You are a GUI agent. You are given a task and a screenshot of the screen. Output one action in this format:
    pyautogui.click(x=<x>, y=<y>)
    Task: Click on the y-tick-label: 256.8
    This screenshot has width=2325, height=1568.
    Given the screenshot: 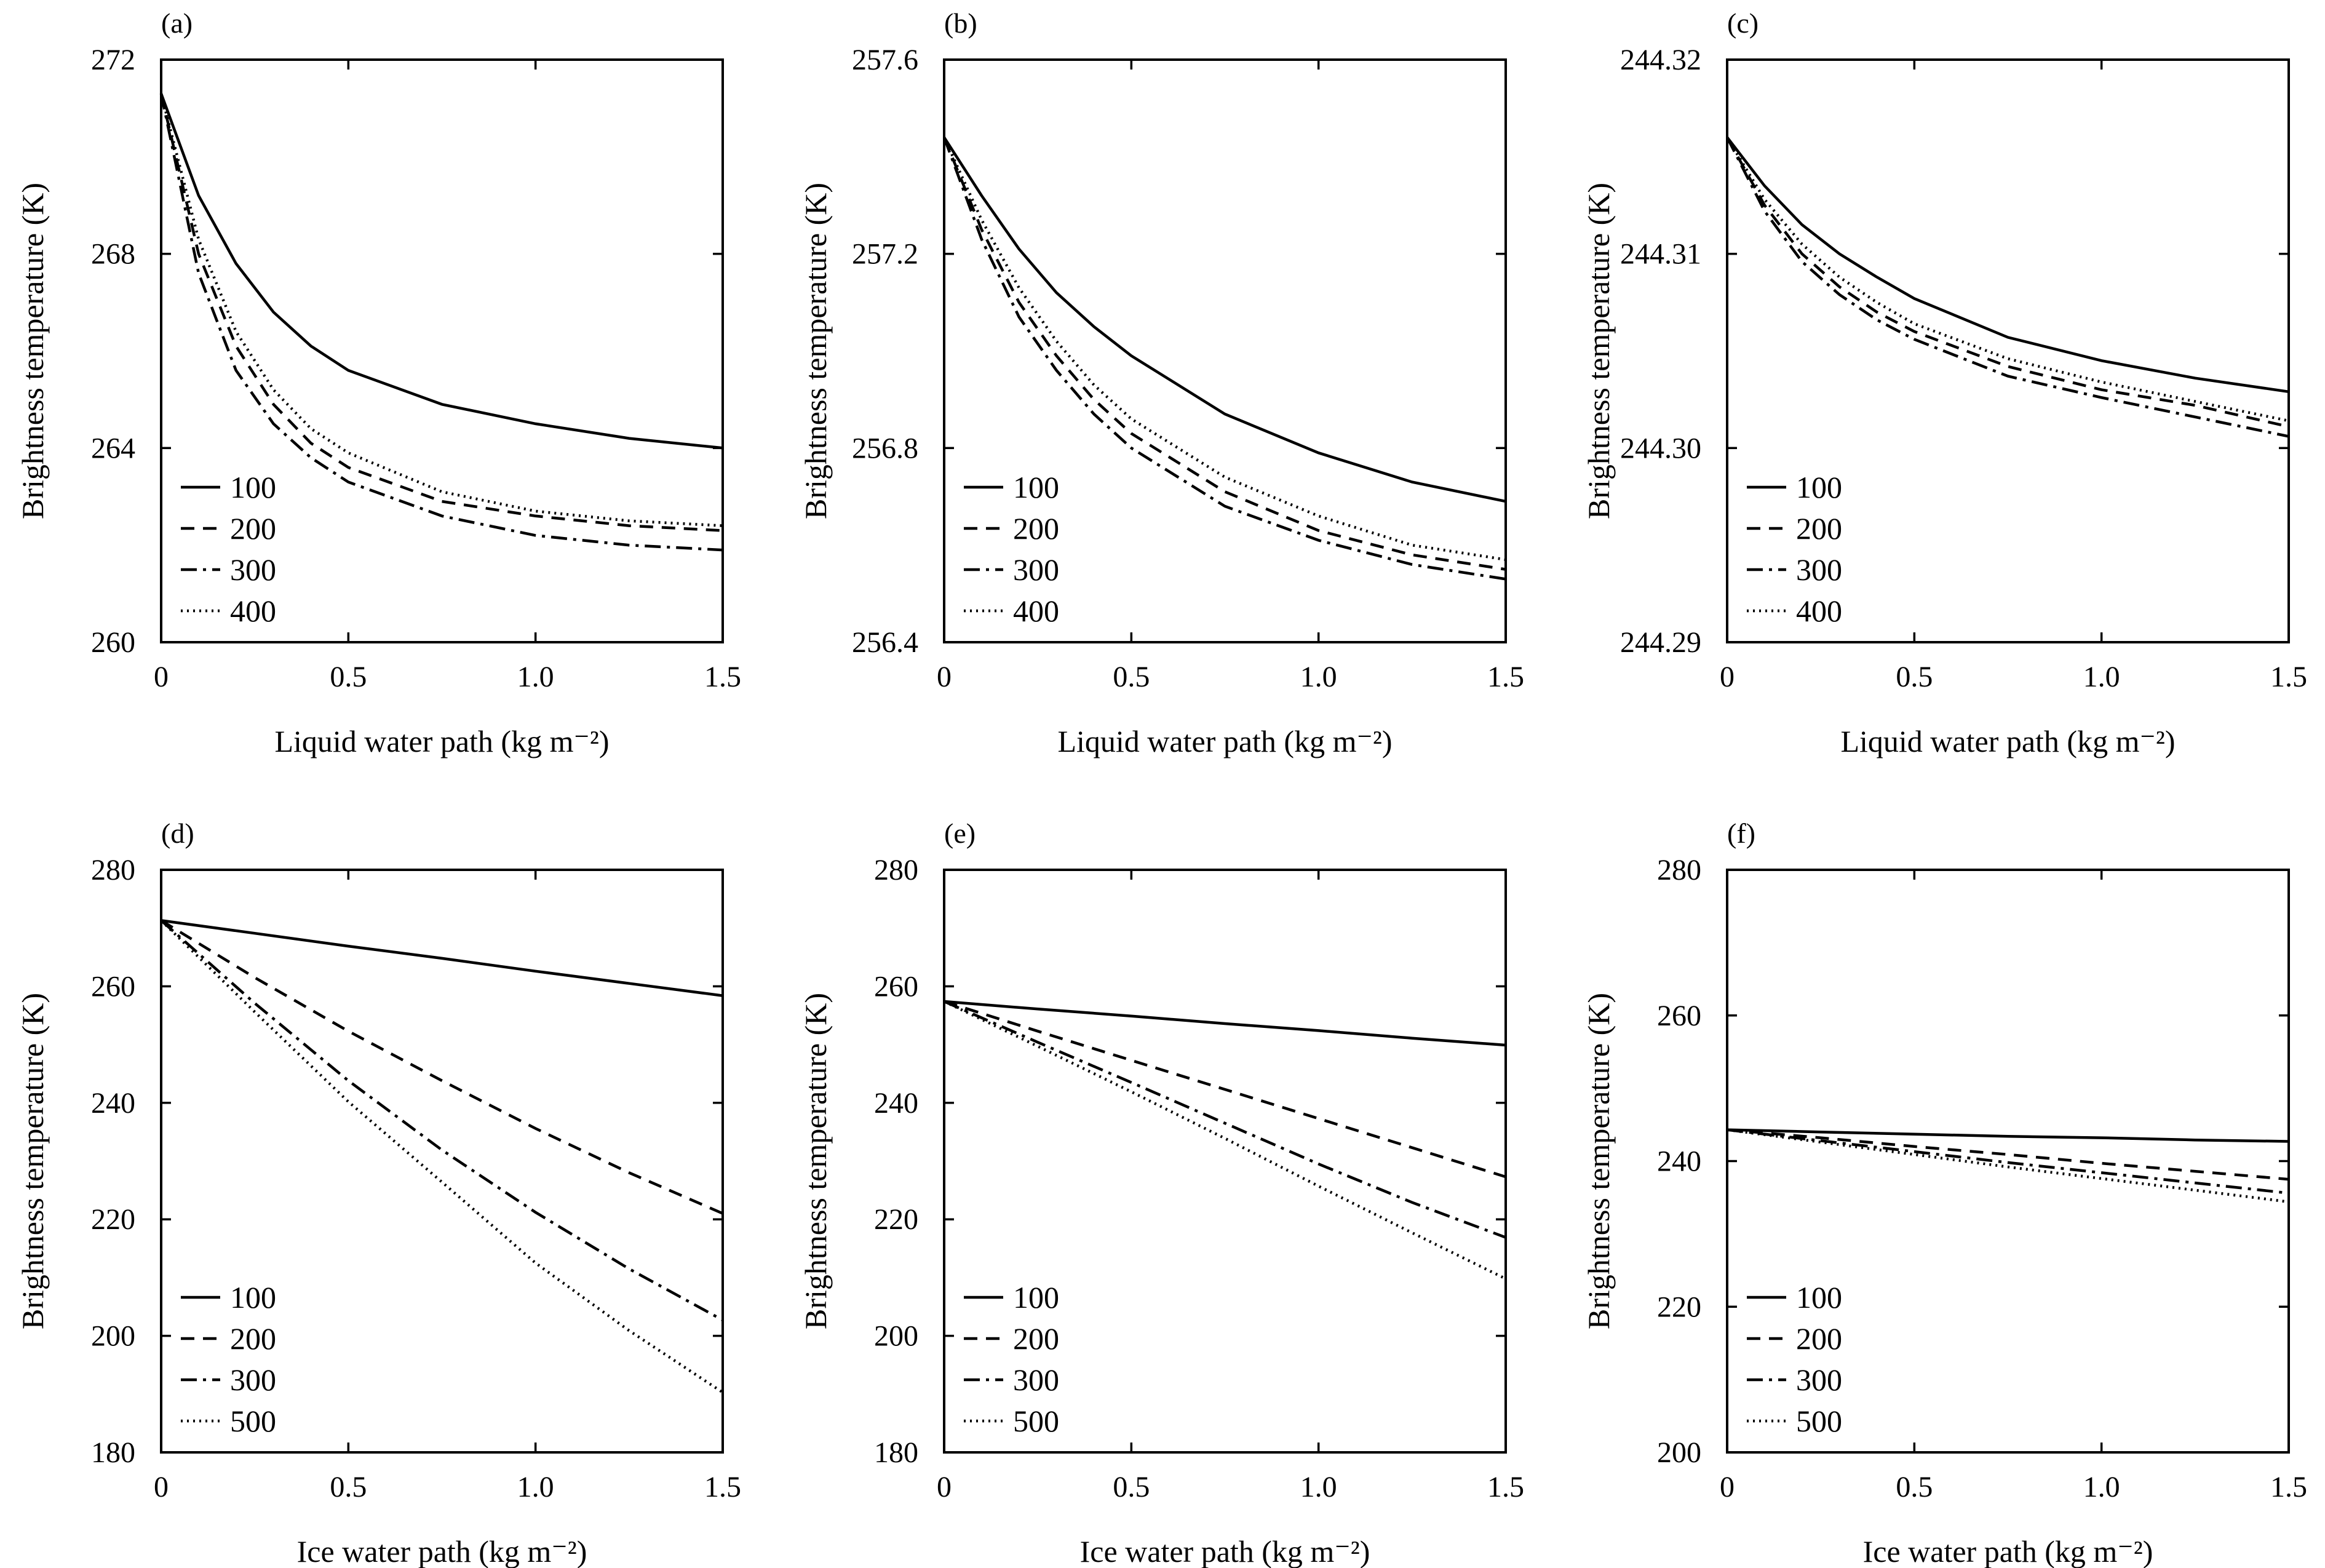 What is the action you would take?
    pyautogui.click(x=885, y=448)
    